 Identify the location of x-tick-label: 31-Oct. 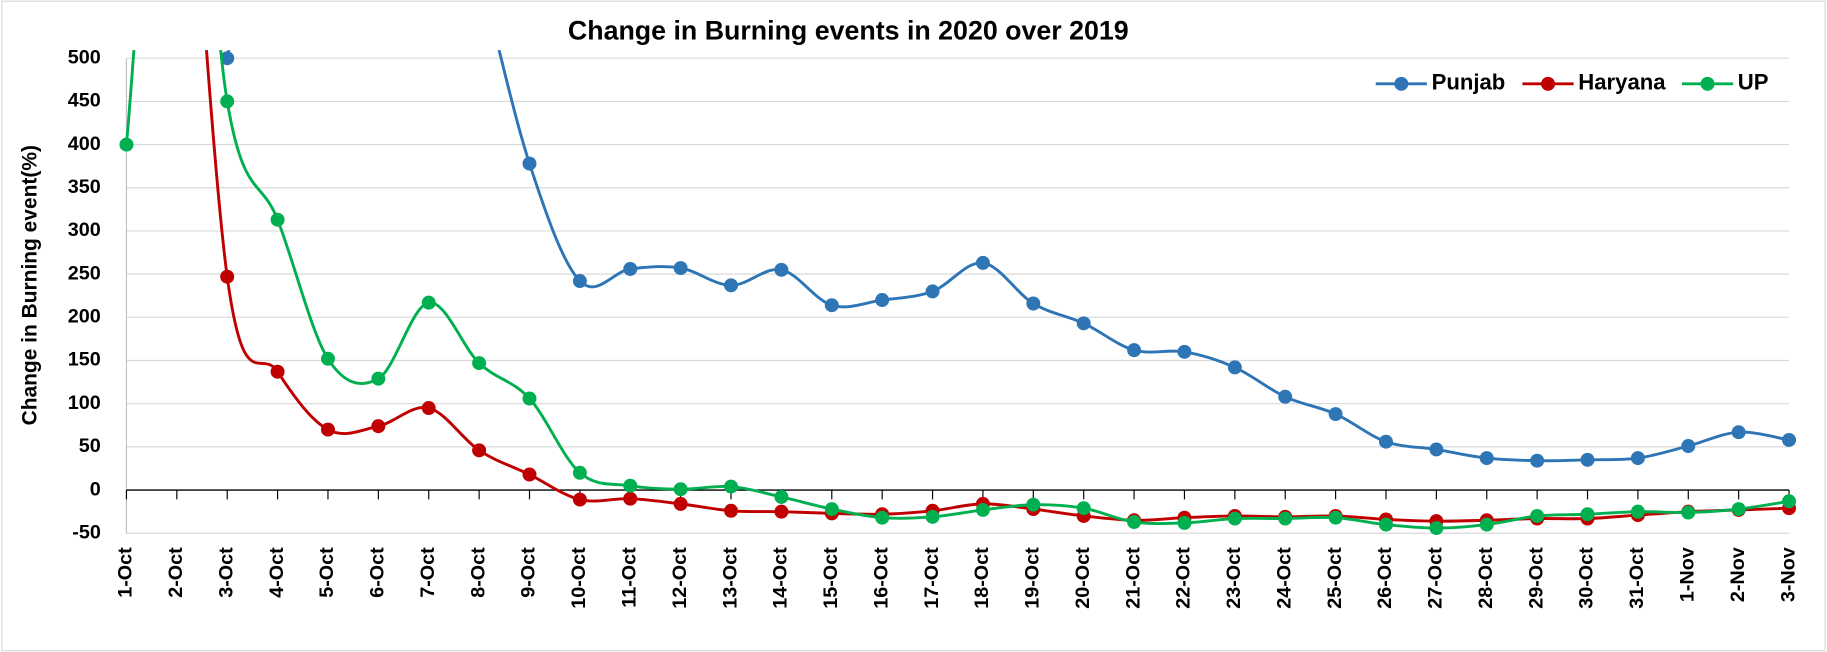
(1637, 578).